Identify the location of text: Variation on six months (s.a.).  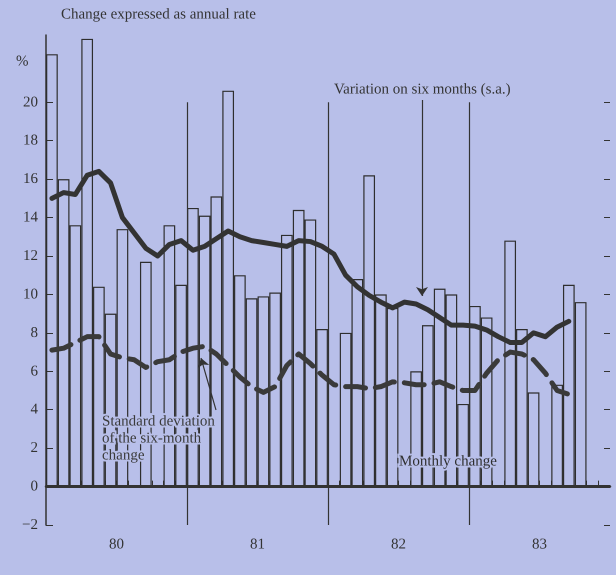
(422, 90).